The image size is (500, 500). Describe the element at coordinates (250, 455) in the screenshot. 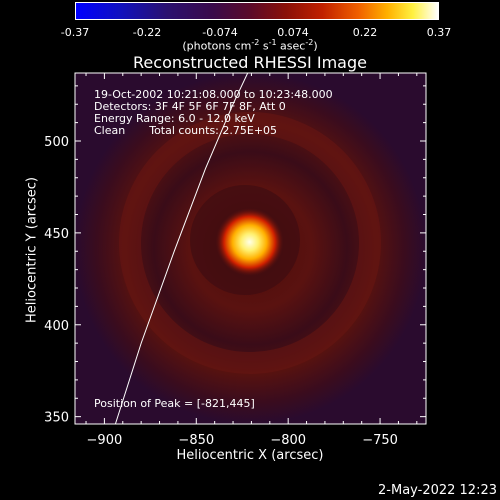

I see `x-axis-label: Heliocentric X (arcsec)` at that location.